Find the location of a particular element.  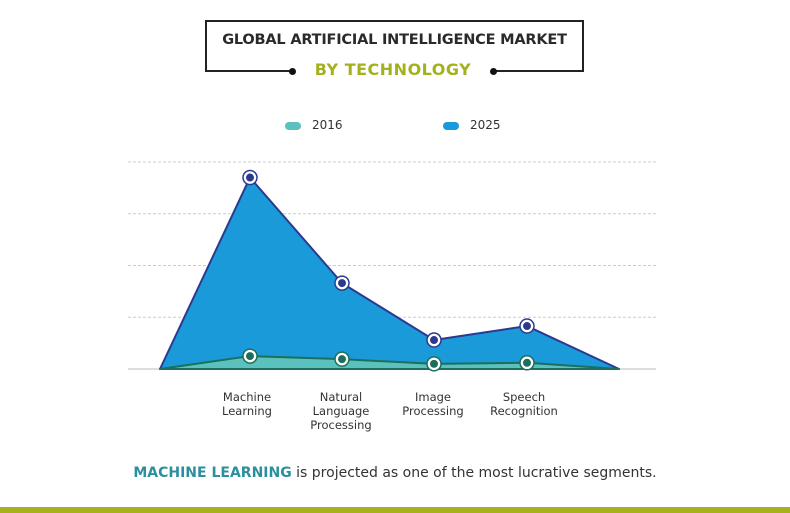

title-box-line-left is located at coordinates (249, 71).